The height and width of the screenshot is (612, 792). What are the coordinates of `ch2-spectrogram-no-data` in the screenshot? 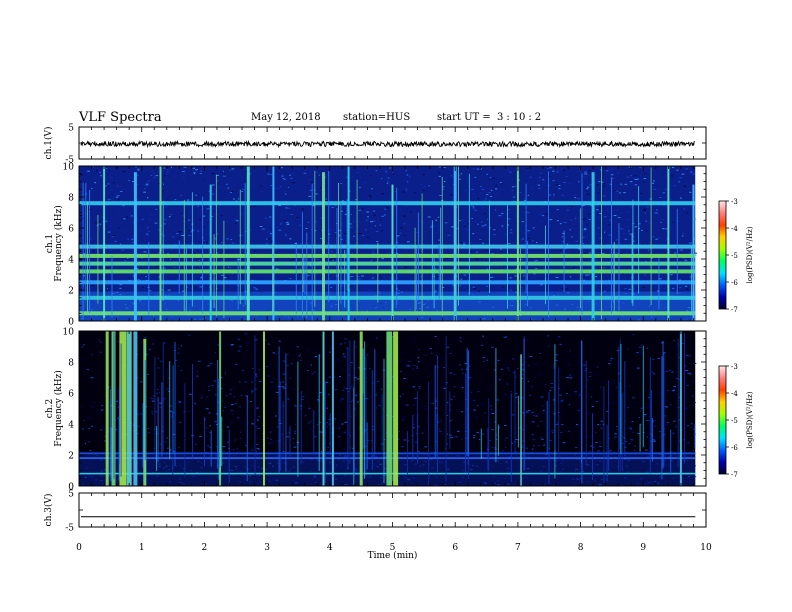 It's located at (700, 408).